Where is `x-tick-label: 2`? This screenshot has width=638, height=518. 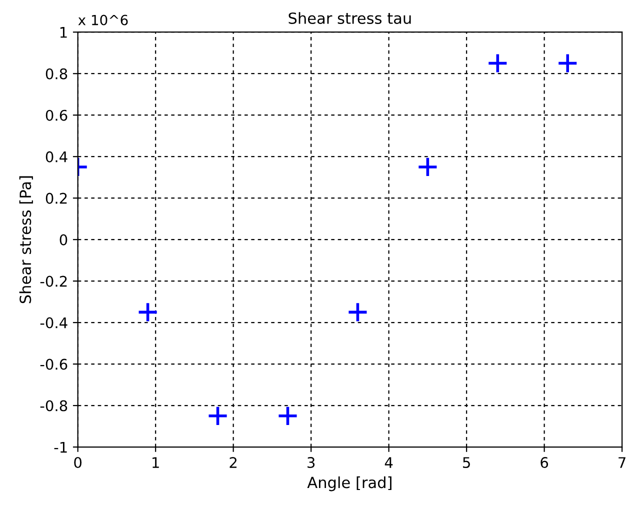 x-tick-label: 2 is located at coordinates (233, 462).